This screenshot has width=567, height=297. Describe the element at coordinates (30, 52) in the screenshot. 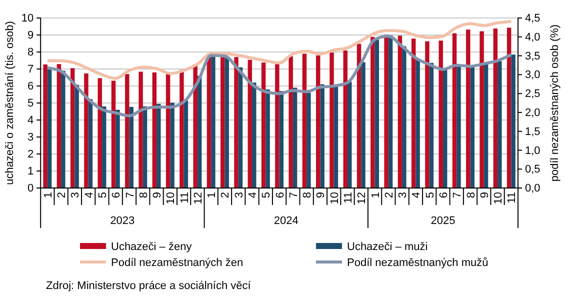

I see `y-tick-label: 8` at that location.